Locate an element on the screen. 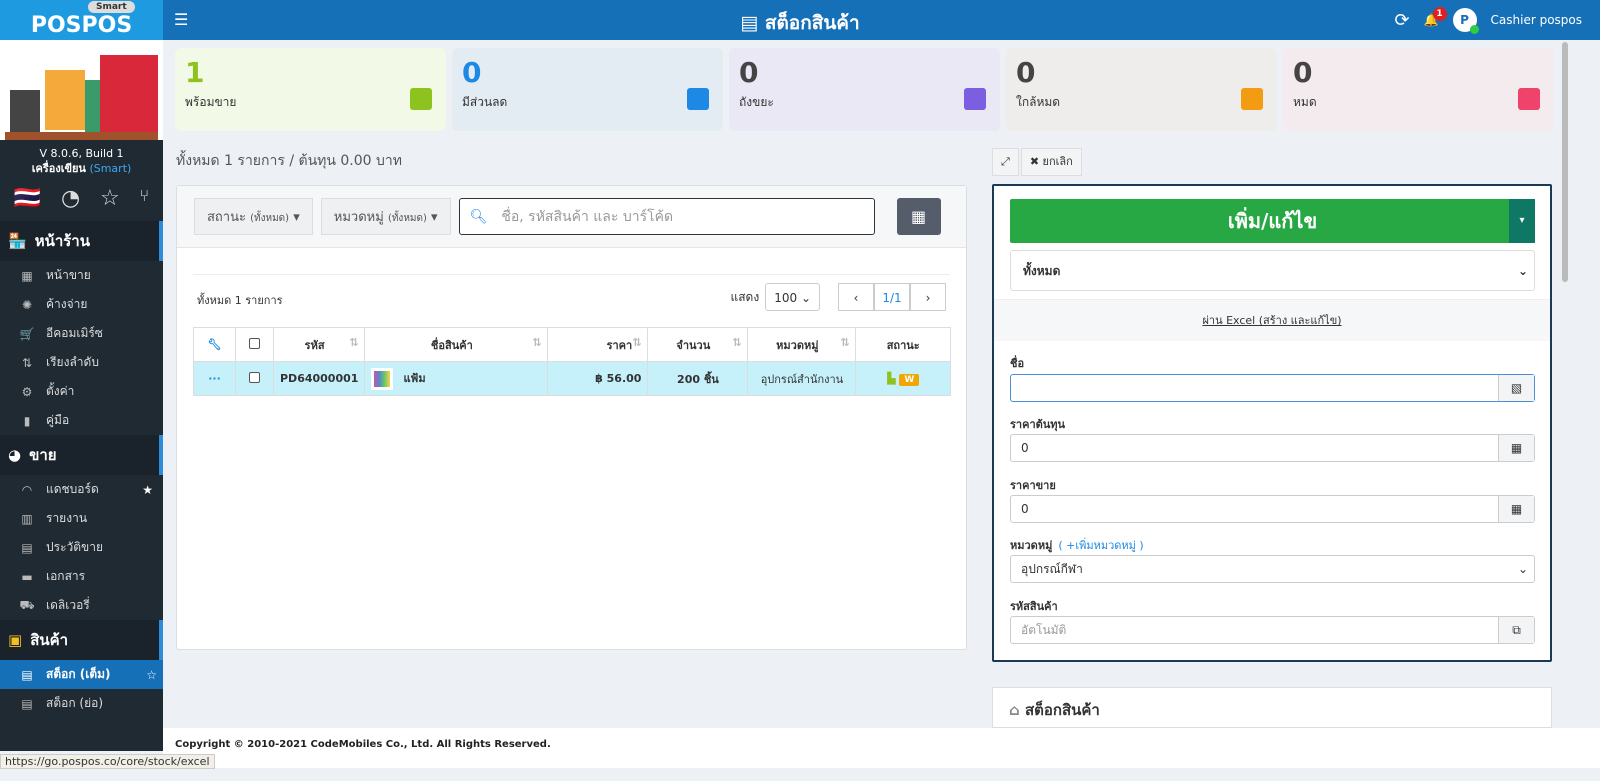  image-icon: ▧ is located at coordinates (1516, 388).